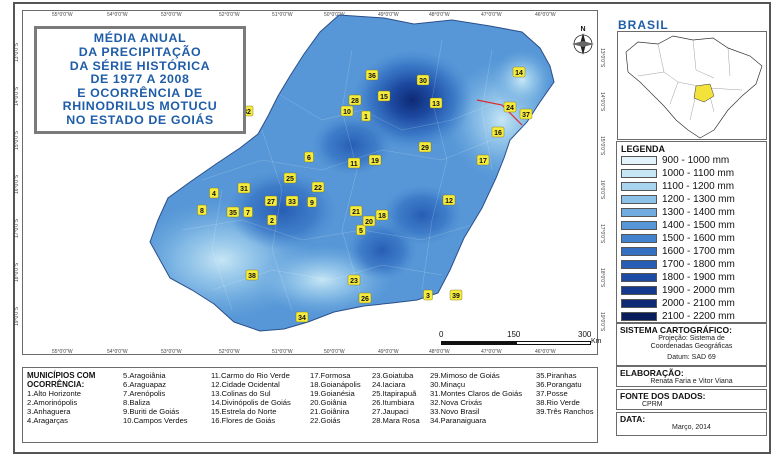  What do you see at coordinates (643, 25) in the screenshot?
I see `inset-title: BRASIL` at bounding box center [643, 25].